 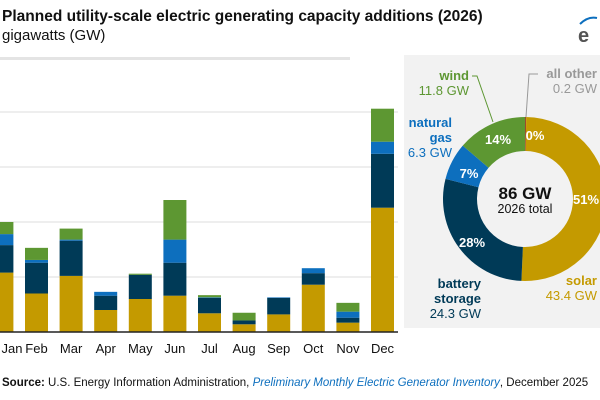 I want to click on svg-text: e, so click(x=583, y=34).